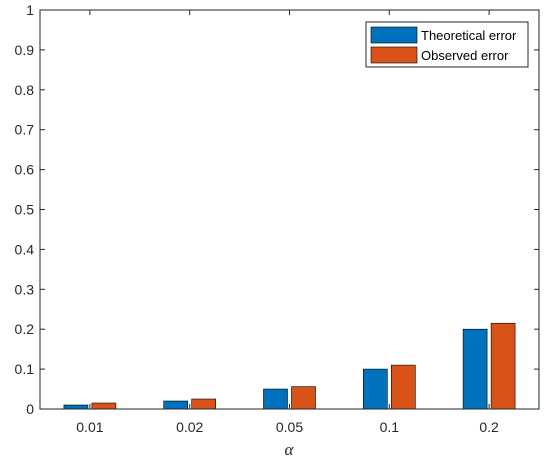  Describe the element at coordinates (76, 407) in the screenshot. I see `bar-theoretical-0.01` at that location.